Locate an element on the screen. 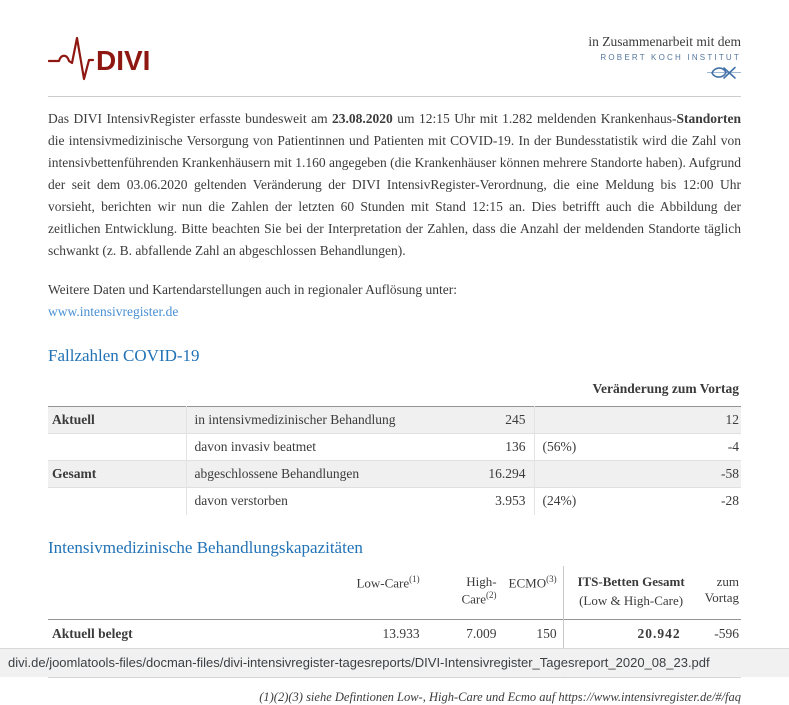  section-title-fallzahlen: Fallzahlen COVID-19 is located at coordinates (124, 355).